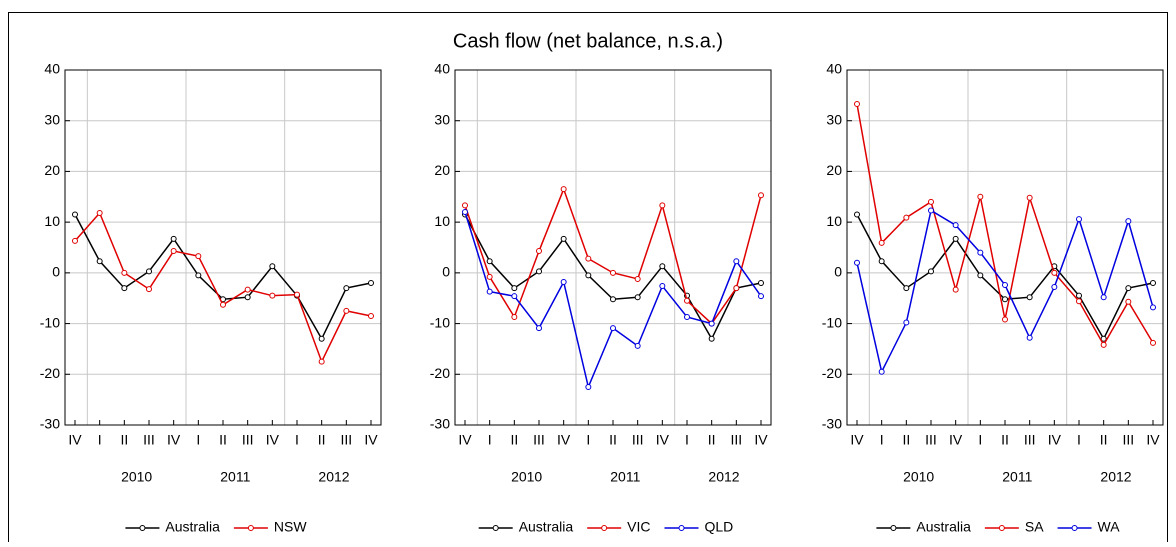 This screenshot has width=1176, height=547. I want to click on legend-label: SA, so click(1034, 527).